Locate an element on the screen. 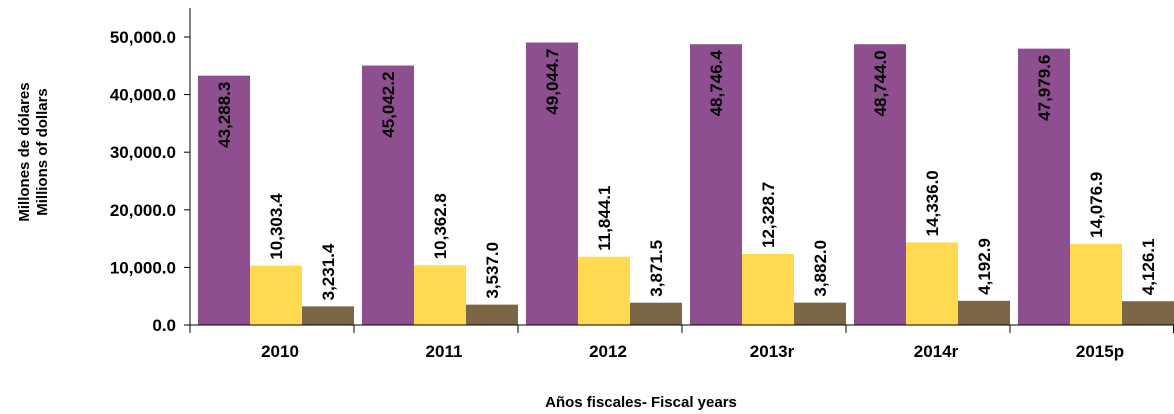 This screenshot has width=1174, height=414. value-label-2013r-series-1: 48,746.4 is located at coordinates (716, 83).